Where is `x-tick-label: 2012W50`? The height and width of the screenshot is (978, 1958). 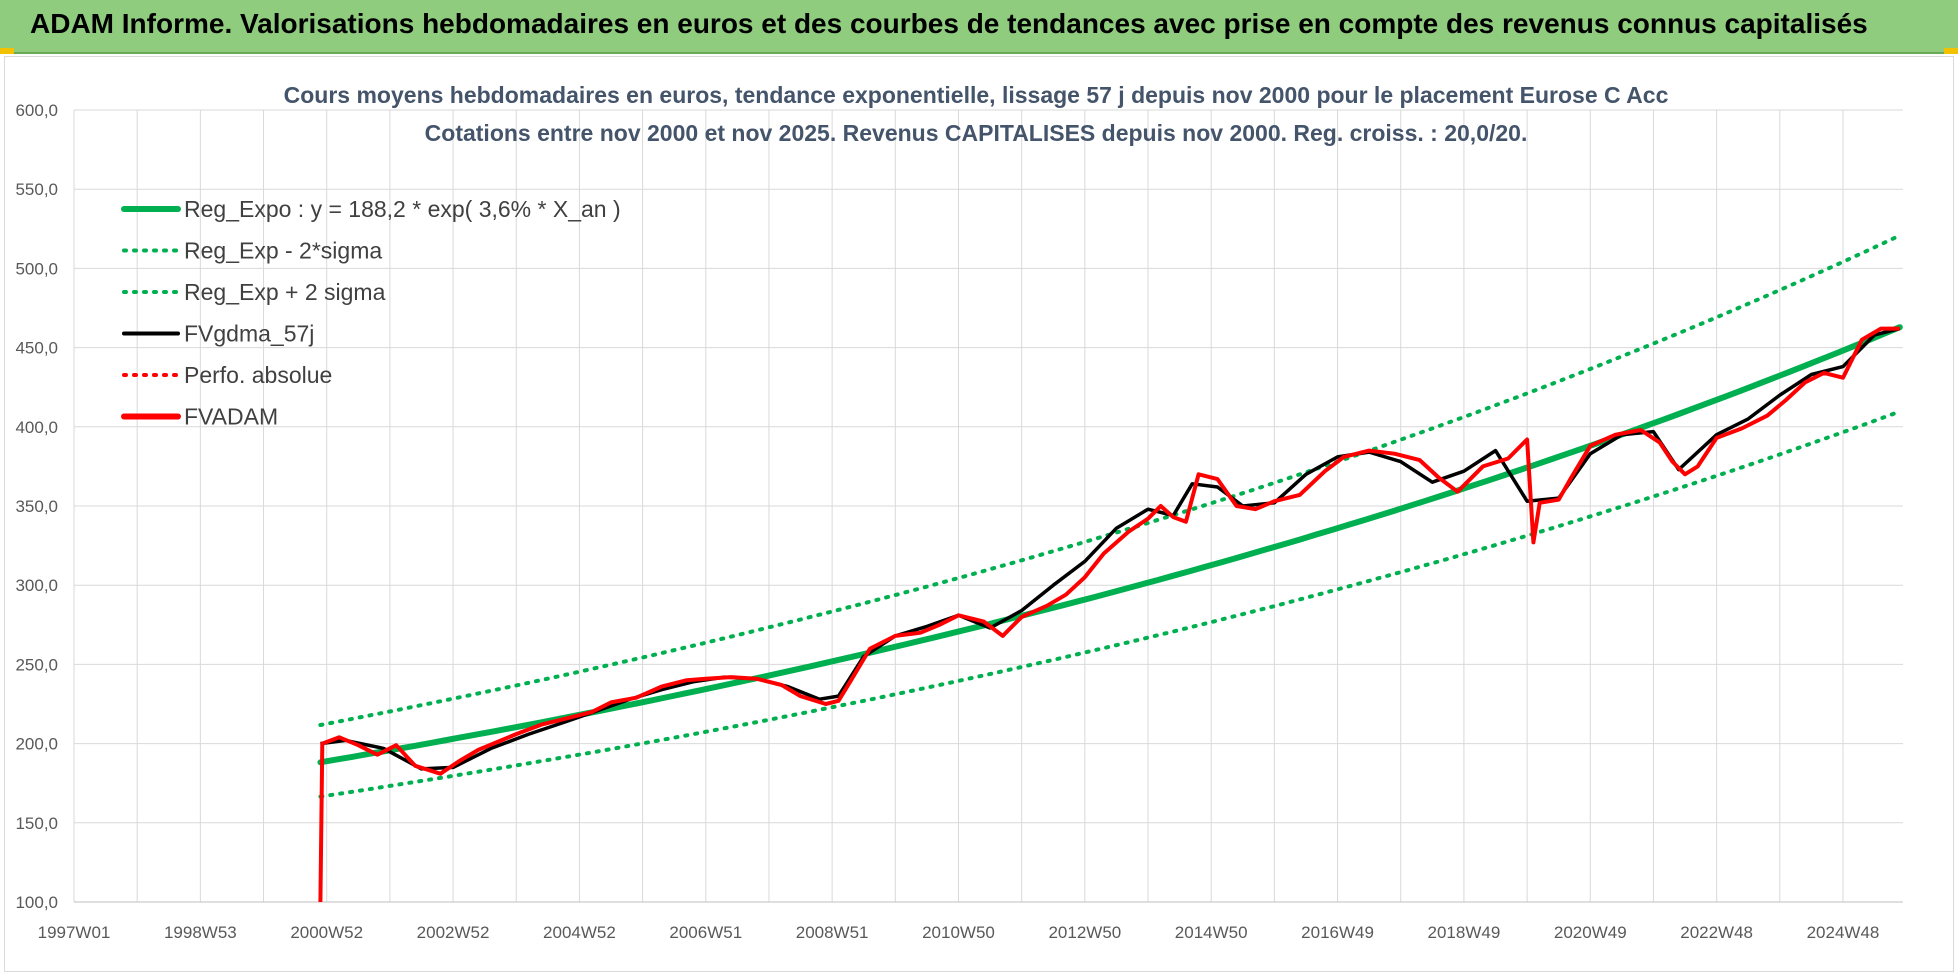
x-tick-label: 2012W50 is located at coordinates (1084, 932).